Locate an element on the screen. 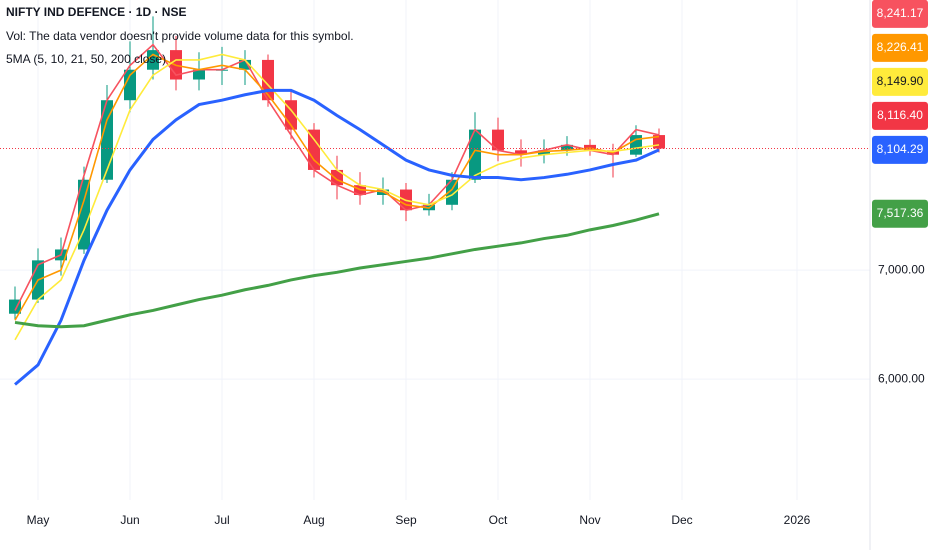  price-badge-label: 8,116.40 is located at coordinates (900, 115).